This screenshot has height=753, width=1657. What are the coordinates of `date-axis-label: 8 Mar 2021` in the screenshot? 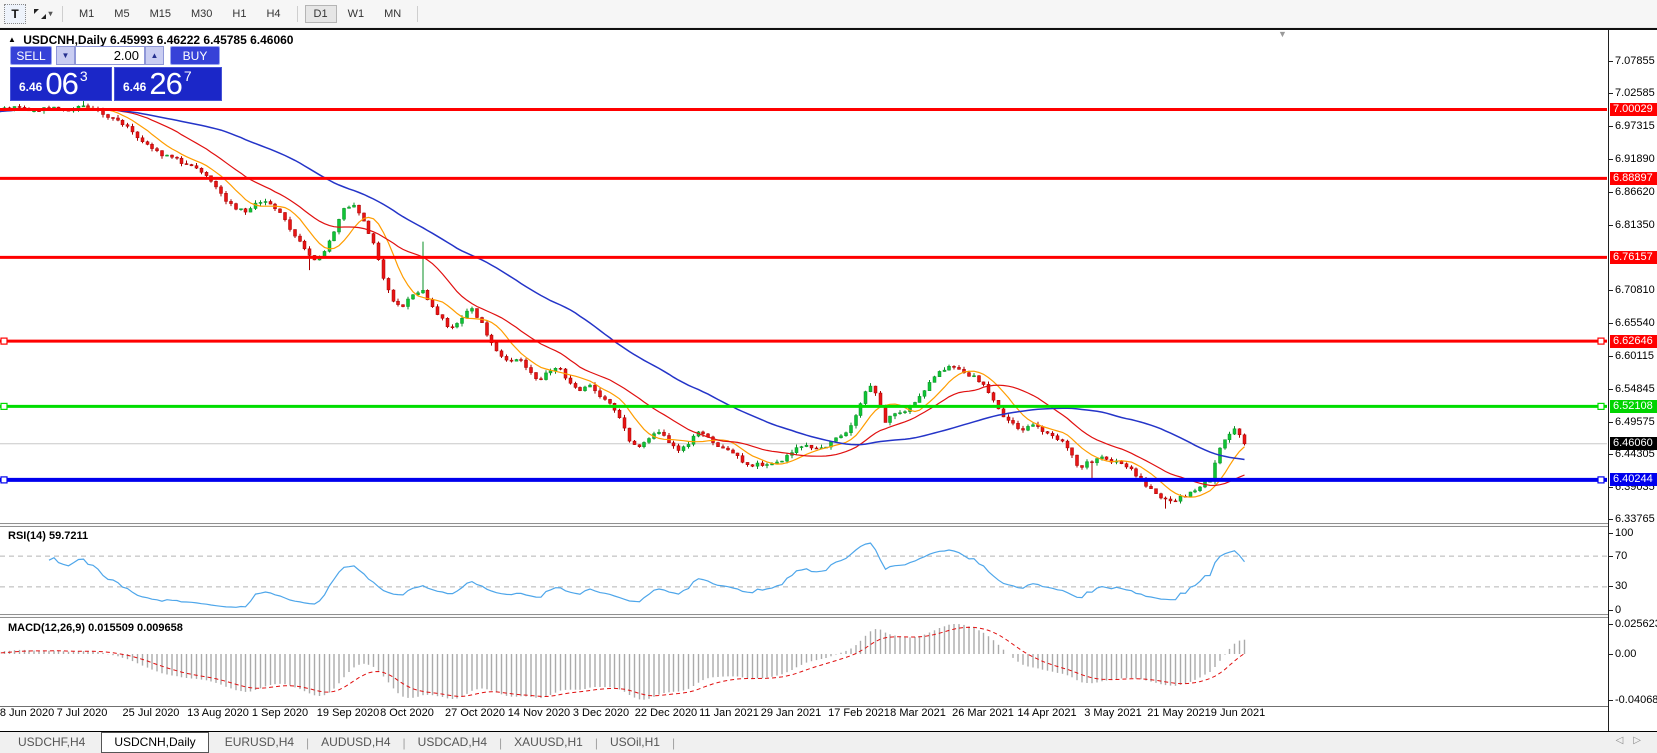 It's located at (918, 713).